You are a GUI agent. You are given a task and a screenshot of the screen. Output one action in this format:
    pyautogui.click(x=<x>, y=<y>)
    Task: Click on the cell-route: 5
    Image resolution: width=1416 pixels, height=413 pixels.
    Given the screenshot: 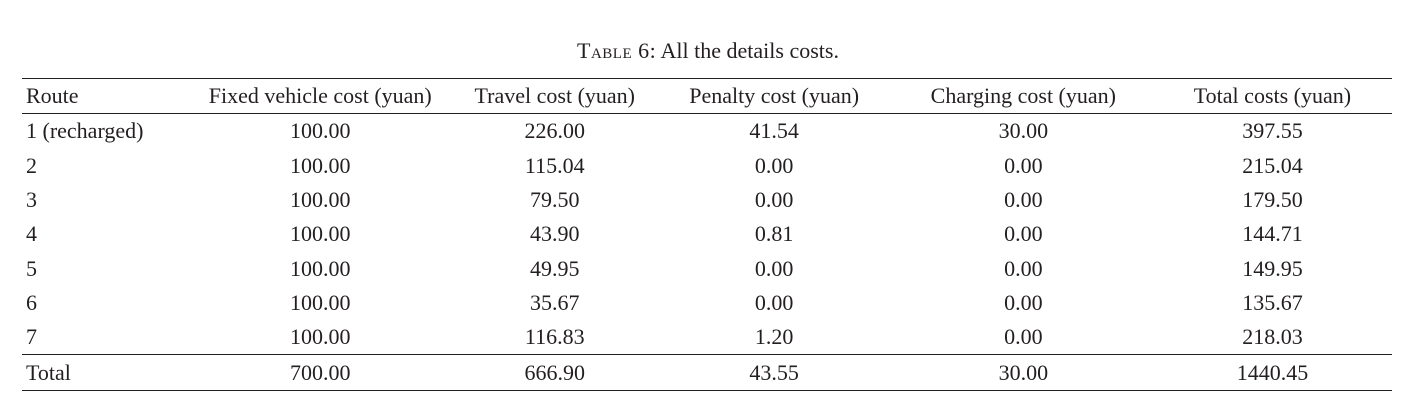 What is the action you would take?
    pyautogui.click(x=31, y=268)
    